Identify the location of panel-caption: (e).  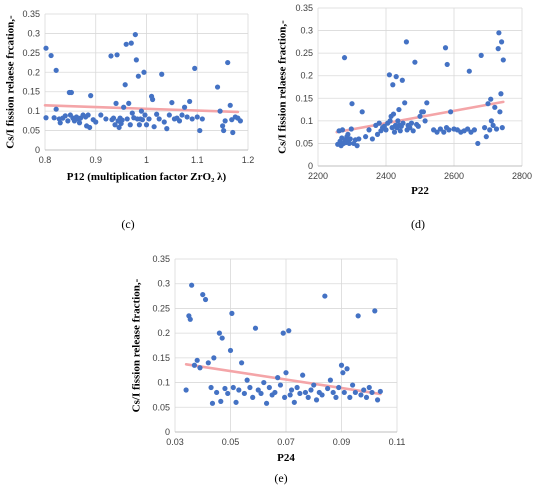
(280, 478).